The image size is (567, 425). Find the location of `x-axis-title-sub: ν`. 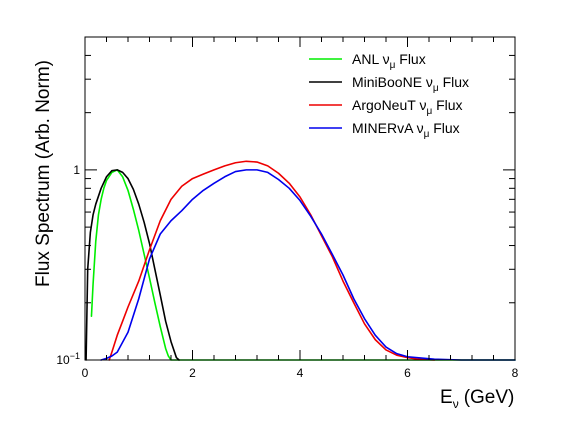

x-axis-title-sub: ν is located at coordinates (456, 404).